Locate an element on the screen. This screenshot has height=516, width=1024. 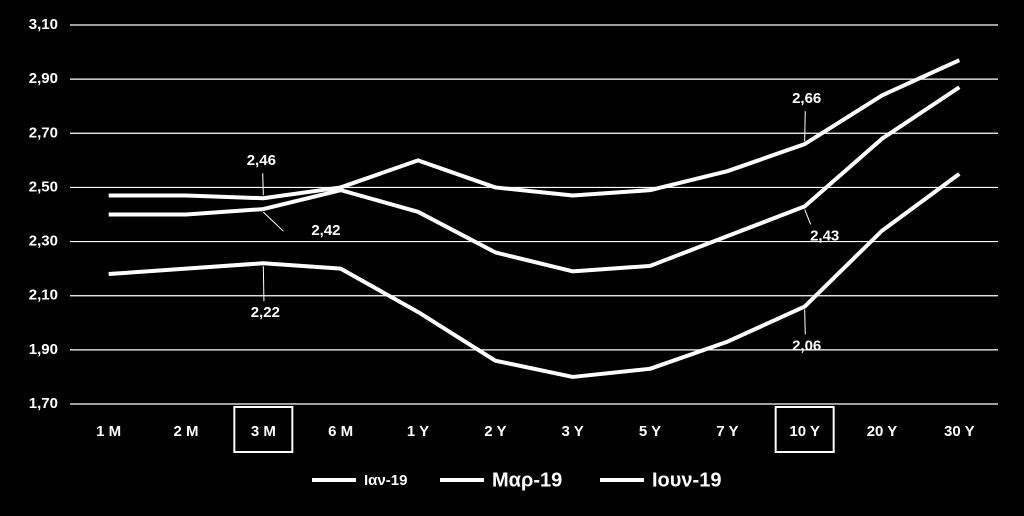
data-label: 2,66 is located at coordinates (806, 98).